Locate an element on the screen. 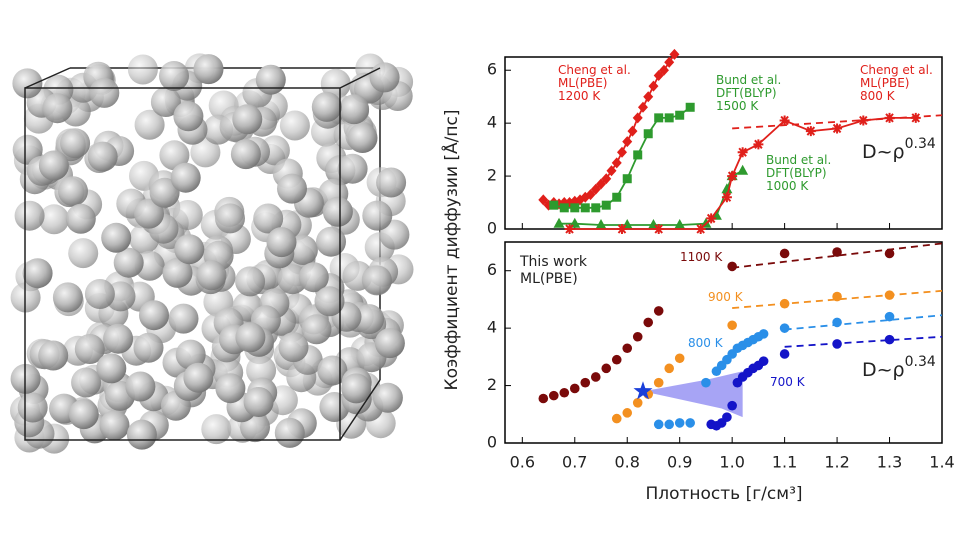  series-label-line: 1100 K is located at coordinates (701, 257).